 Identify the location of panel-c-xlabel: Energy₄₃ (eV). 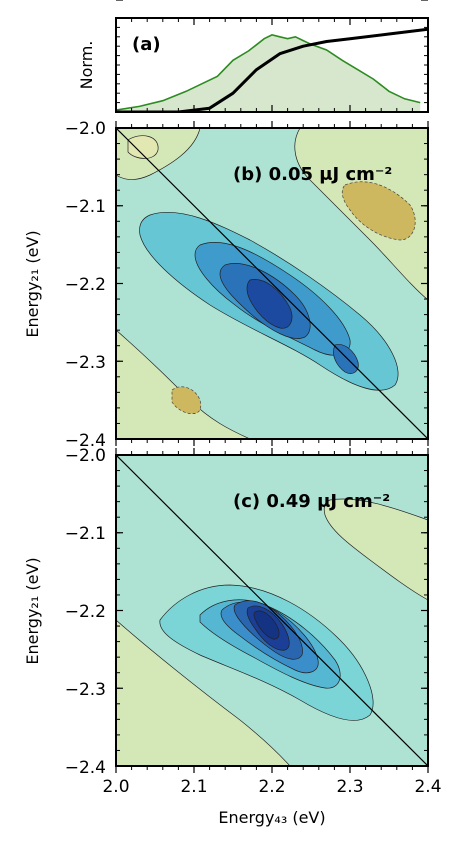
(271, 817).